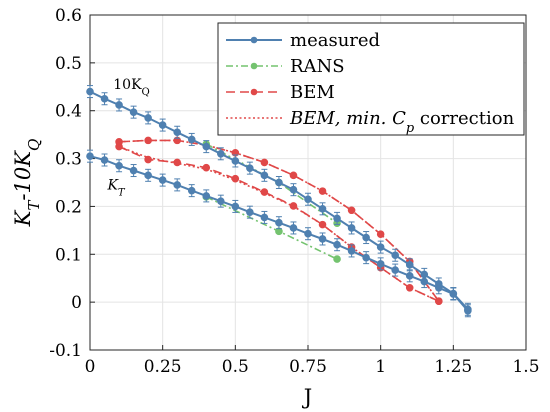 The width and height of the screenshot is (550, 412). What do you see at coordinates (27, 183) in the screenshot?
I see `y-axis-title: KT-10KQ` at bounding box center [27, 183].